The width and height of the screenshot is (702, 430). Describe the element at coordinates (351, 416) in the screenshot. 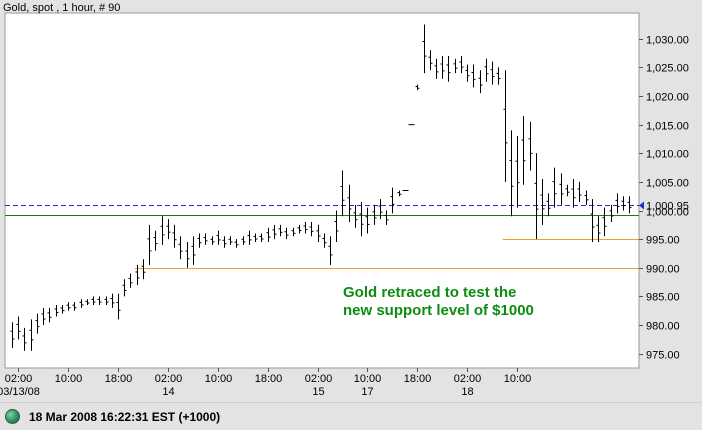

I see `status-bar: 18 Mar 2008 16:22:31 EST (+1000)` at that location.